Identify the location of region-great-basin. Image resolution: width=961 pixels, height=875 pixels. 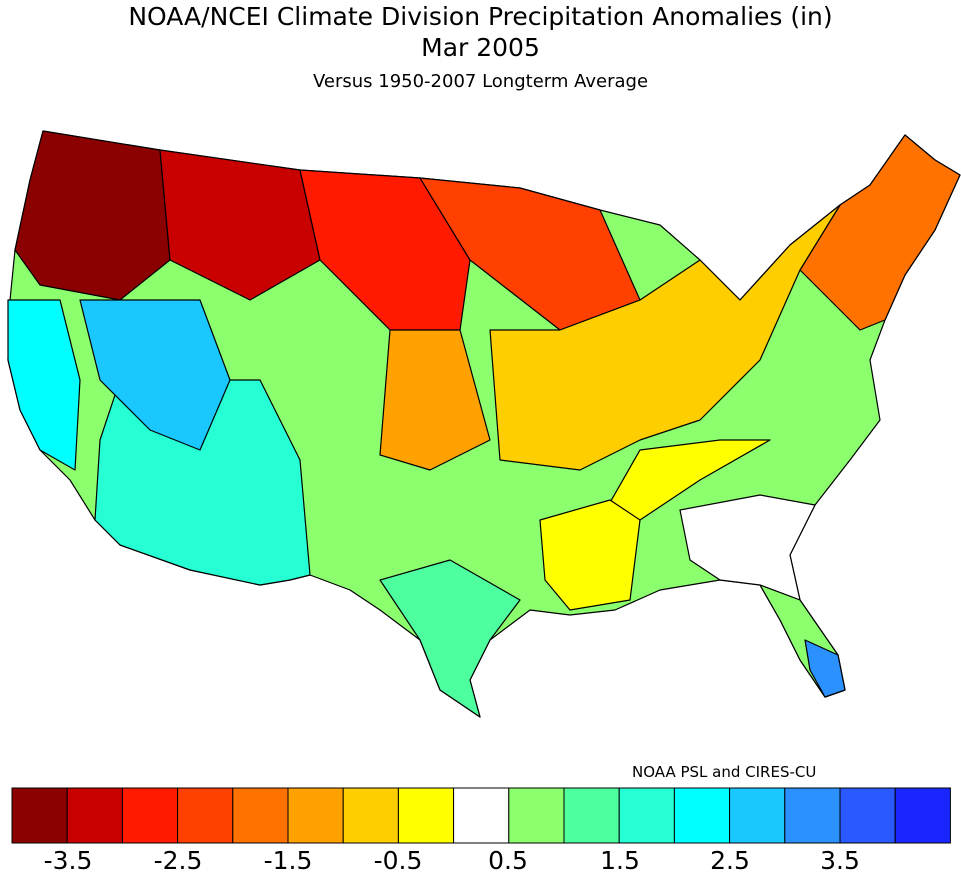
(155, 375).